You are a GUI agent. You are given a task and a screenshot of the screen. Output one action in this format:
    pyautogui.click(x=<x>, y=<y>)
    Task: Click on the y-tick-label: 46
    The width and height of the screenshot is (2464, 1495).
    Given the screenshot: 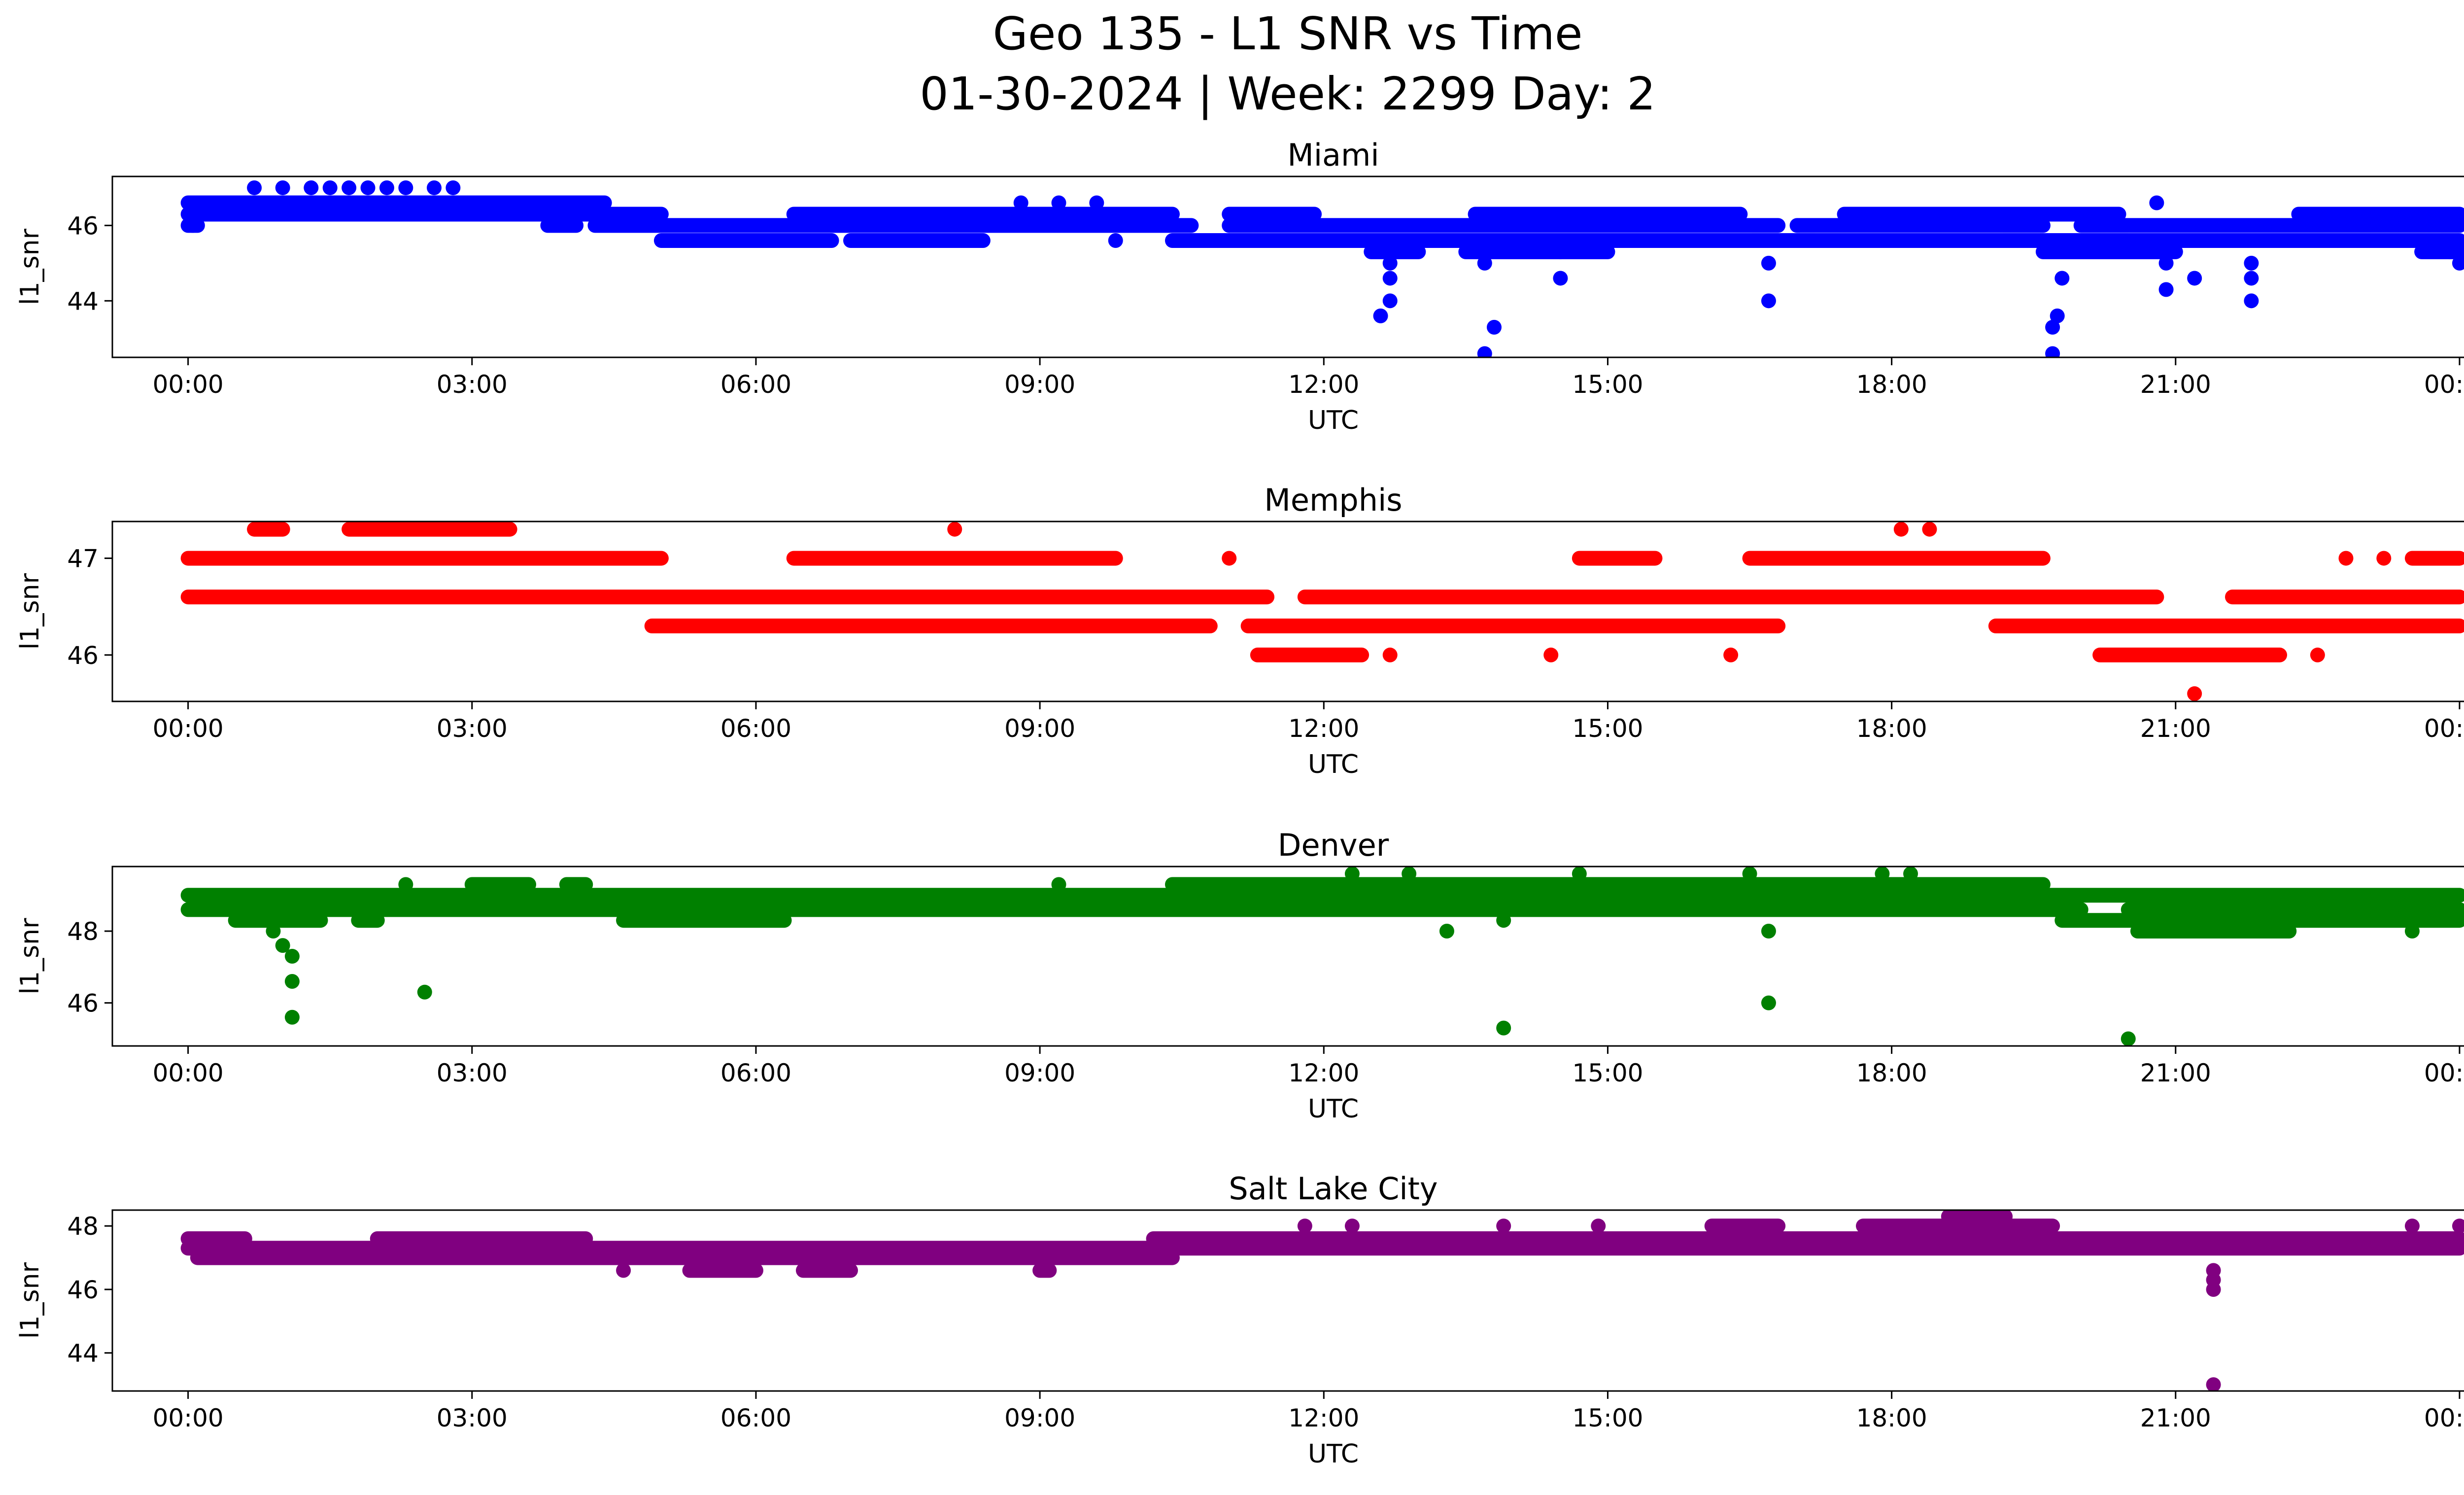 What is the action you would take?
    pyautogui.click(x=83, y=1003)
    